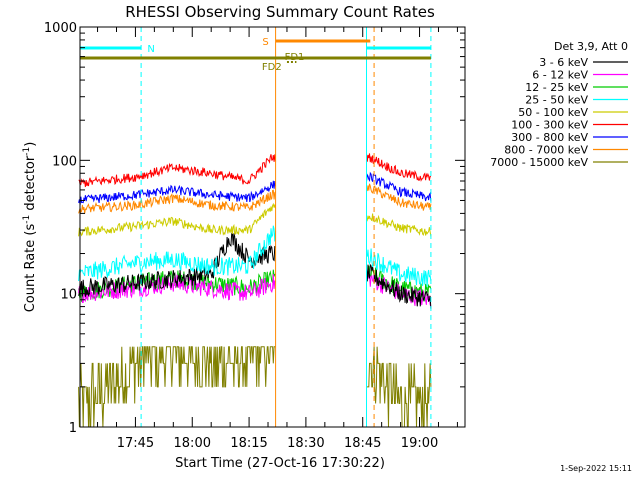 The width and height of the screenshot is (640, 480). What do you see at coordinates (556, 87) in the screenshot?
I see `legend-label: 12 - 25 keV` at bounding box center [556, 87].